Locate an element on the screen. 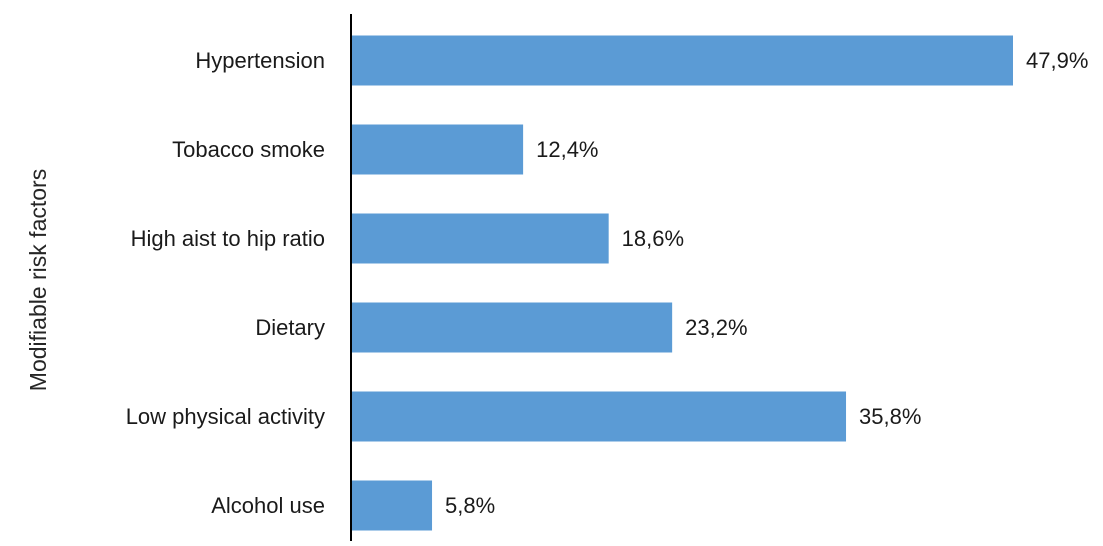  category-label: Alcohol use is located at coordinates (268, 505).